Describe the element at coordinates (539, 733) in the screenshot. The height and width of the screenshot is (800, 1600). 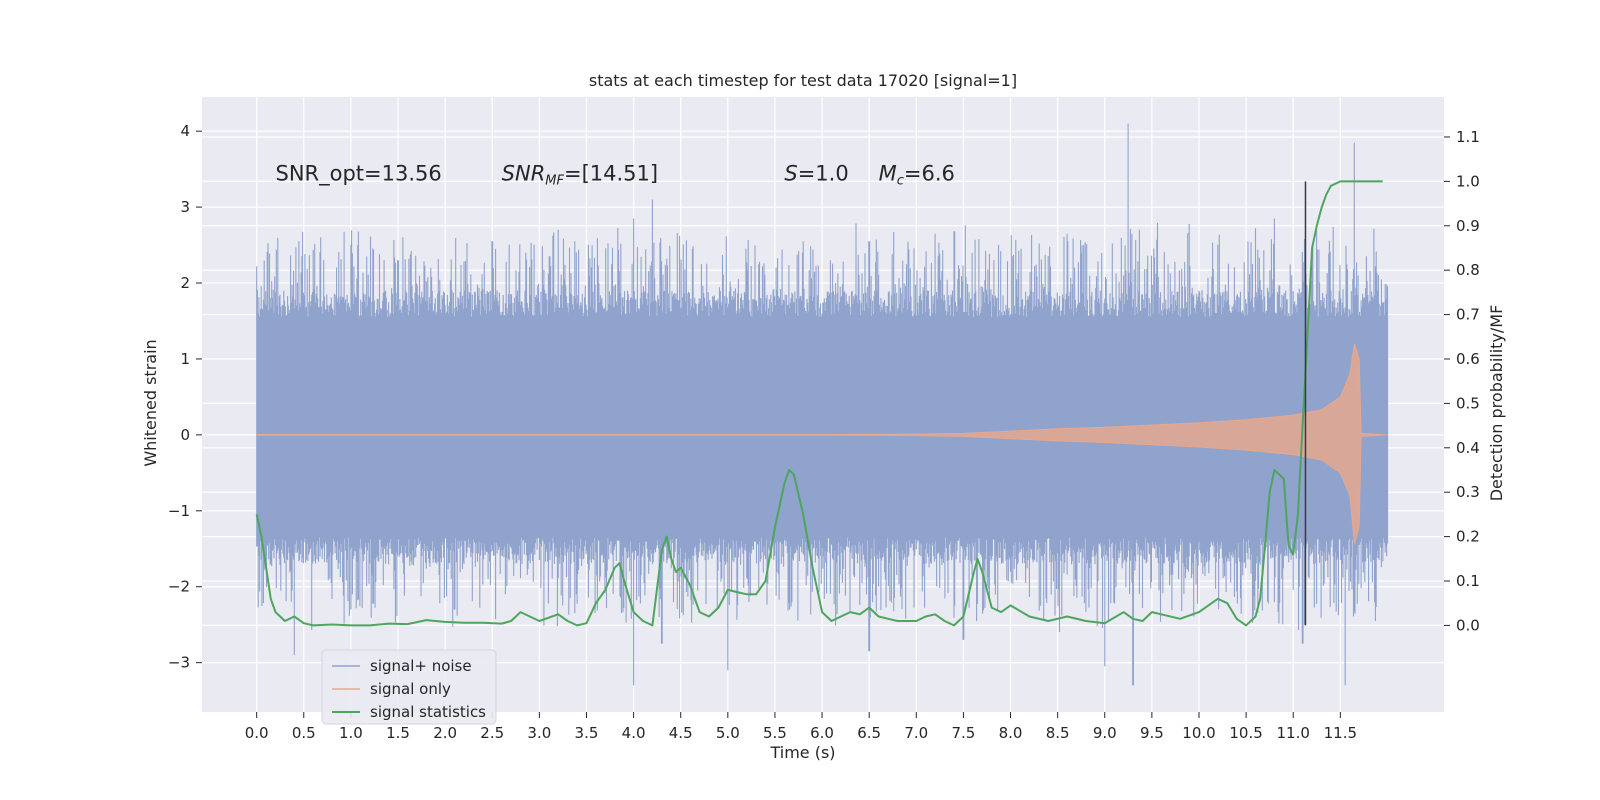
I see `x-tick-label: 3.0` at that location.